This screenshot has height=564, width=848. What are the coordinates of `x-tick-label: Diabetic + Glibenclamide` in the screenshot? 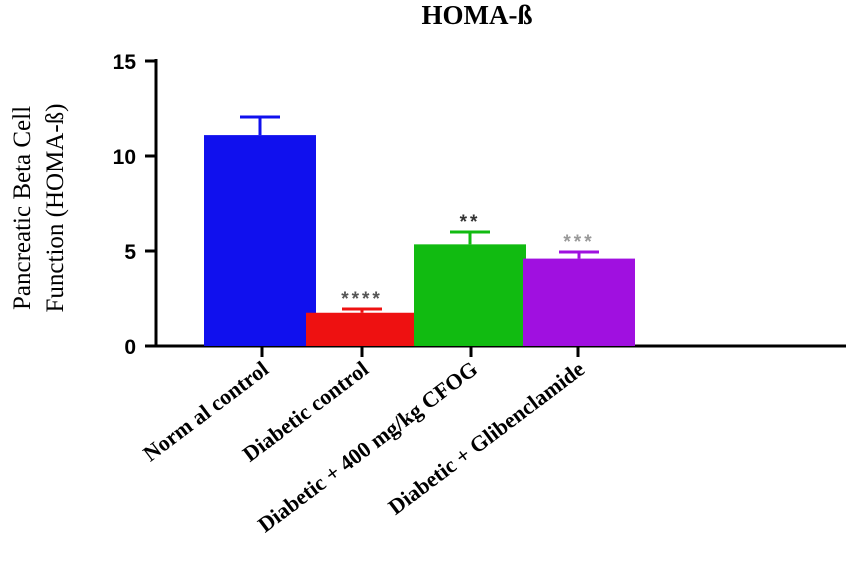 It's located at (486, 438).